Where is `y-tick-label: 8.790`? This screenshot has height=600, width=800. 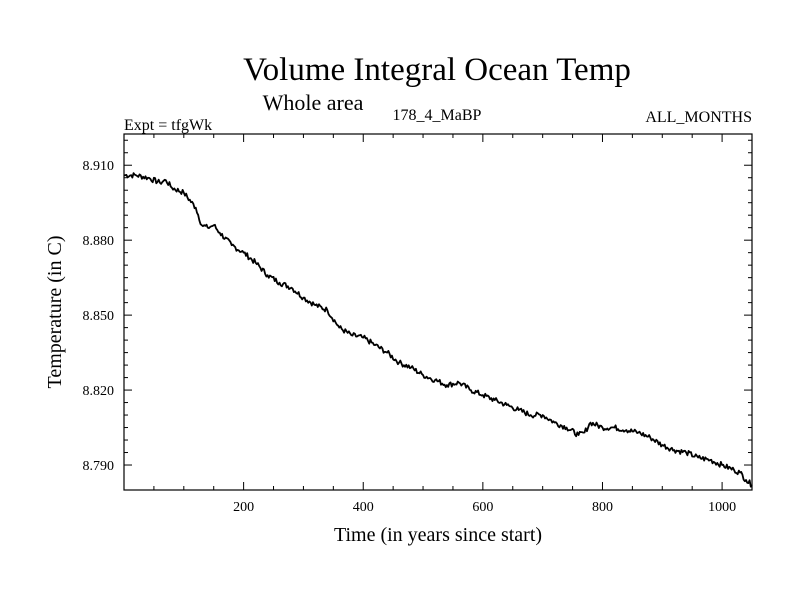 y-tick-label: 8.790 is located at coordinates (99, 466).